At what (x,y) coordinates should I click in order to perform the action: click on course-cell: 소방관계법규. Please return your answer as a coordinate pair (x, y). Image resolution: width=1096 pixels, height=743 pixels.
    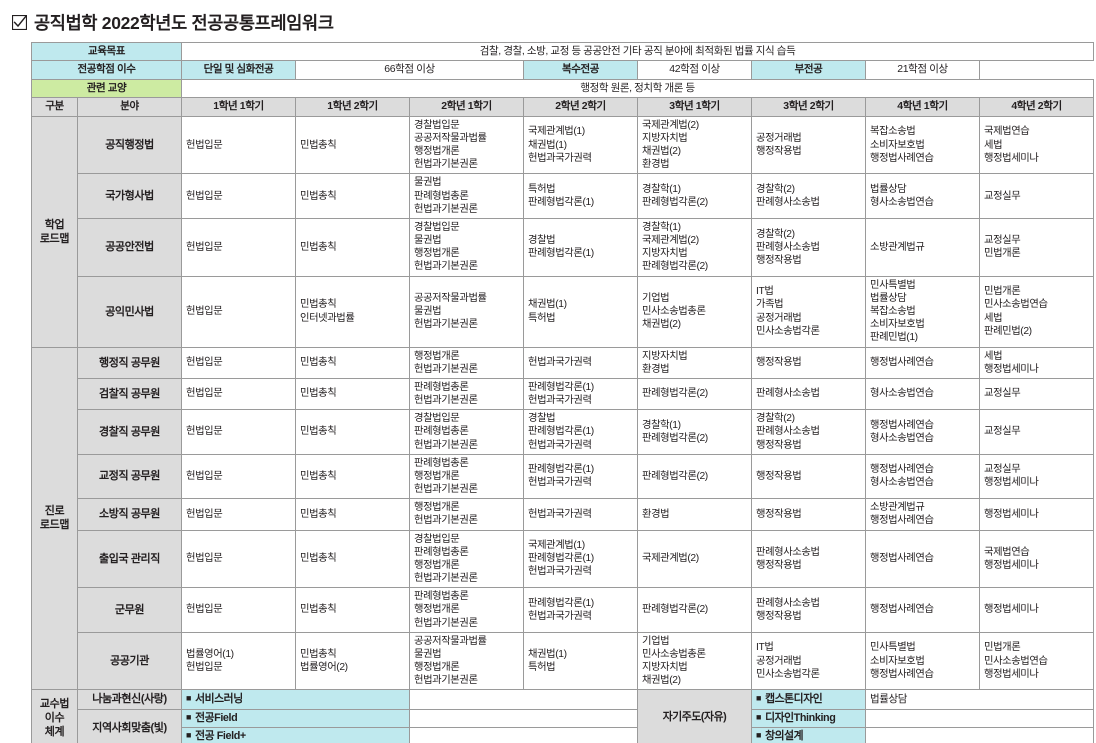
    Looking at the image, I should click on (923, 247).